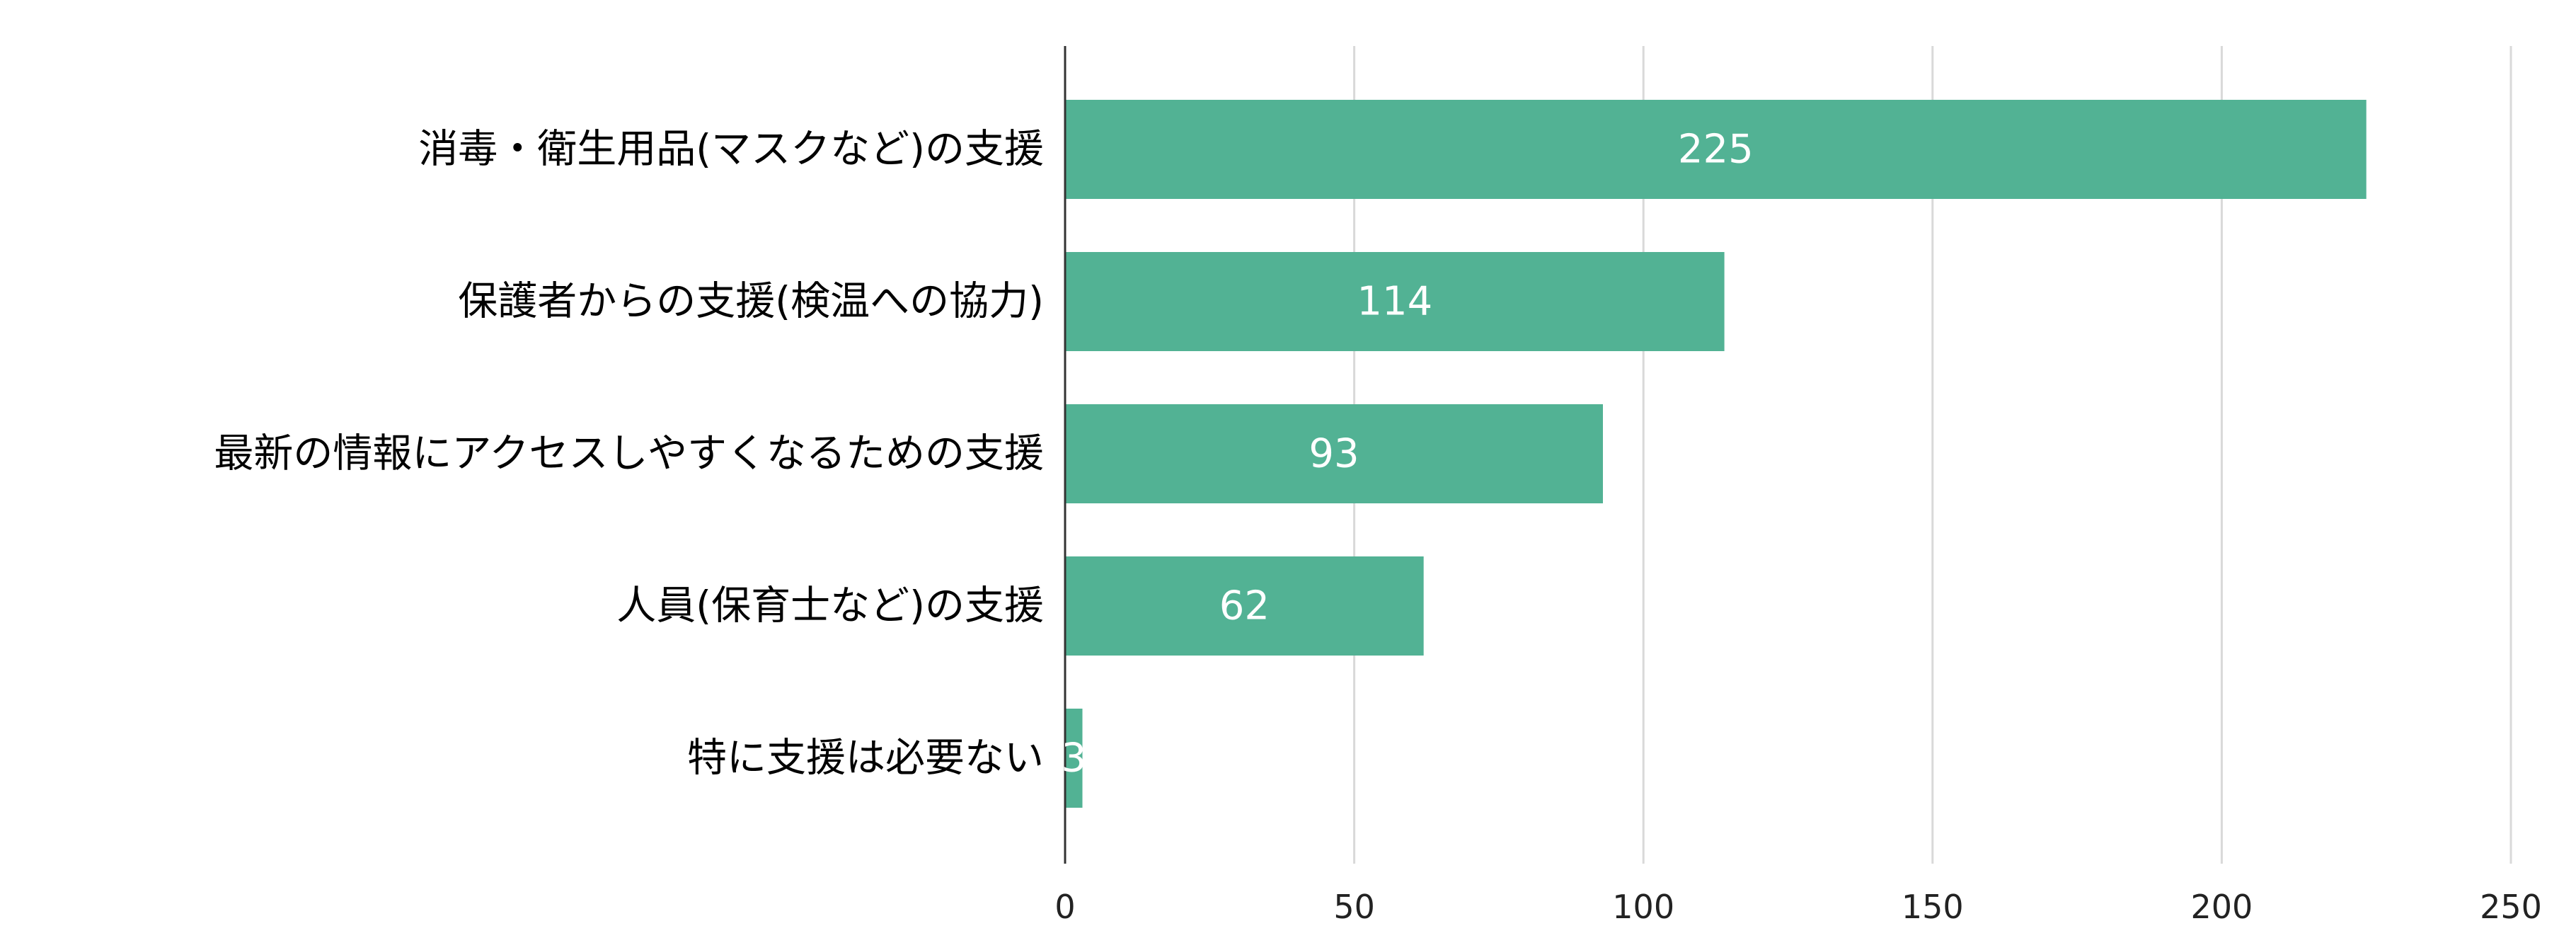 The width and height of the screenshot is (2576, 938). I want to click on data-label-0: 225, so click(1716, 150).